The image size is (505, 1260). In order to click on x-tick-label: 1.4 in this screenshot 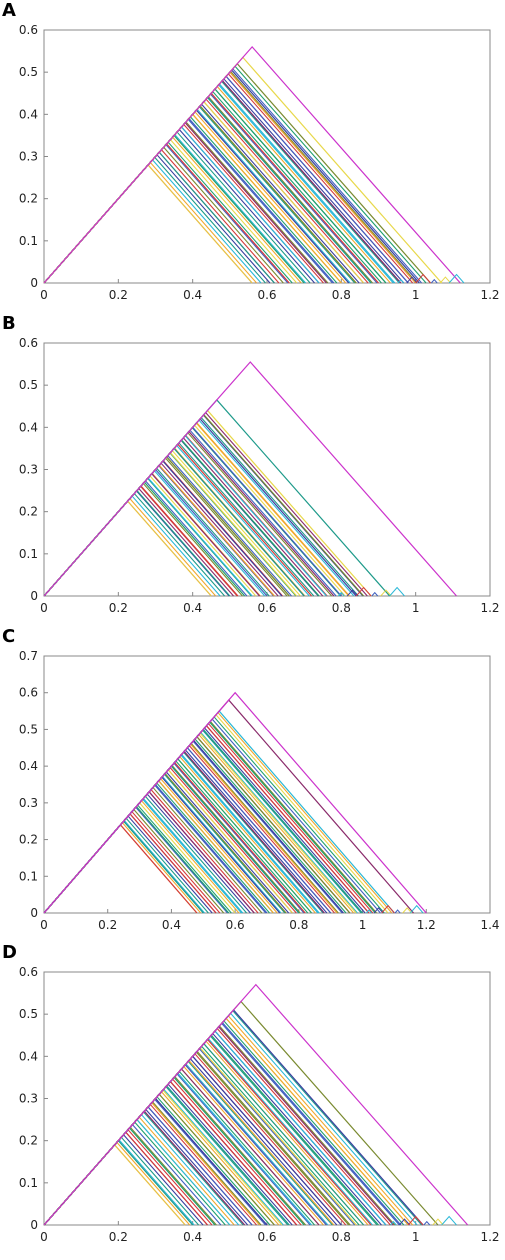, I will do `click(489, 925)`.